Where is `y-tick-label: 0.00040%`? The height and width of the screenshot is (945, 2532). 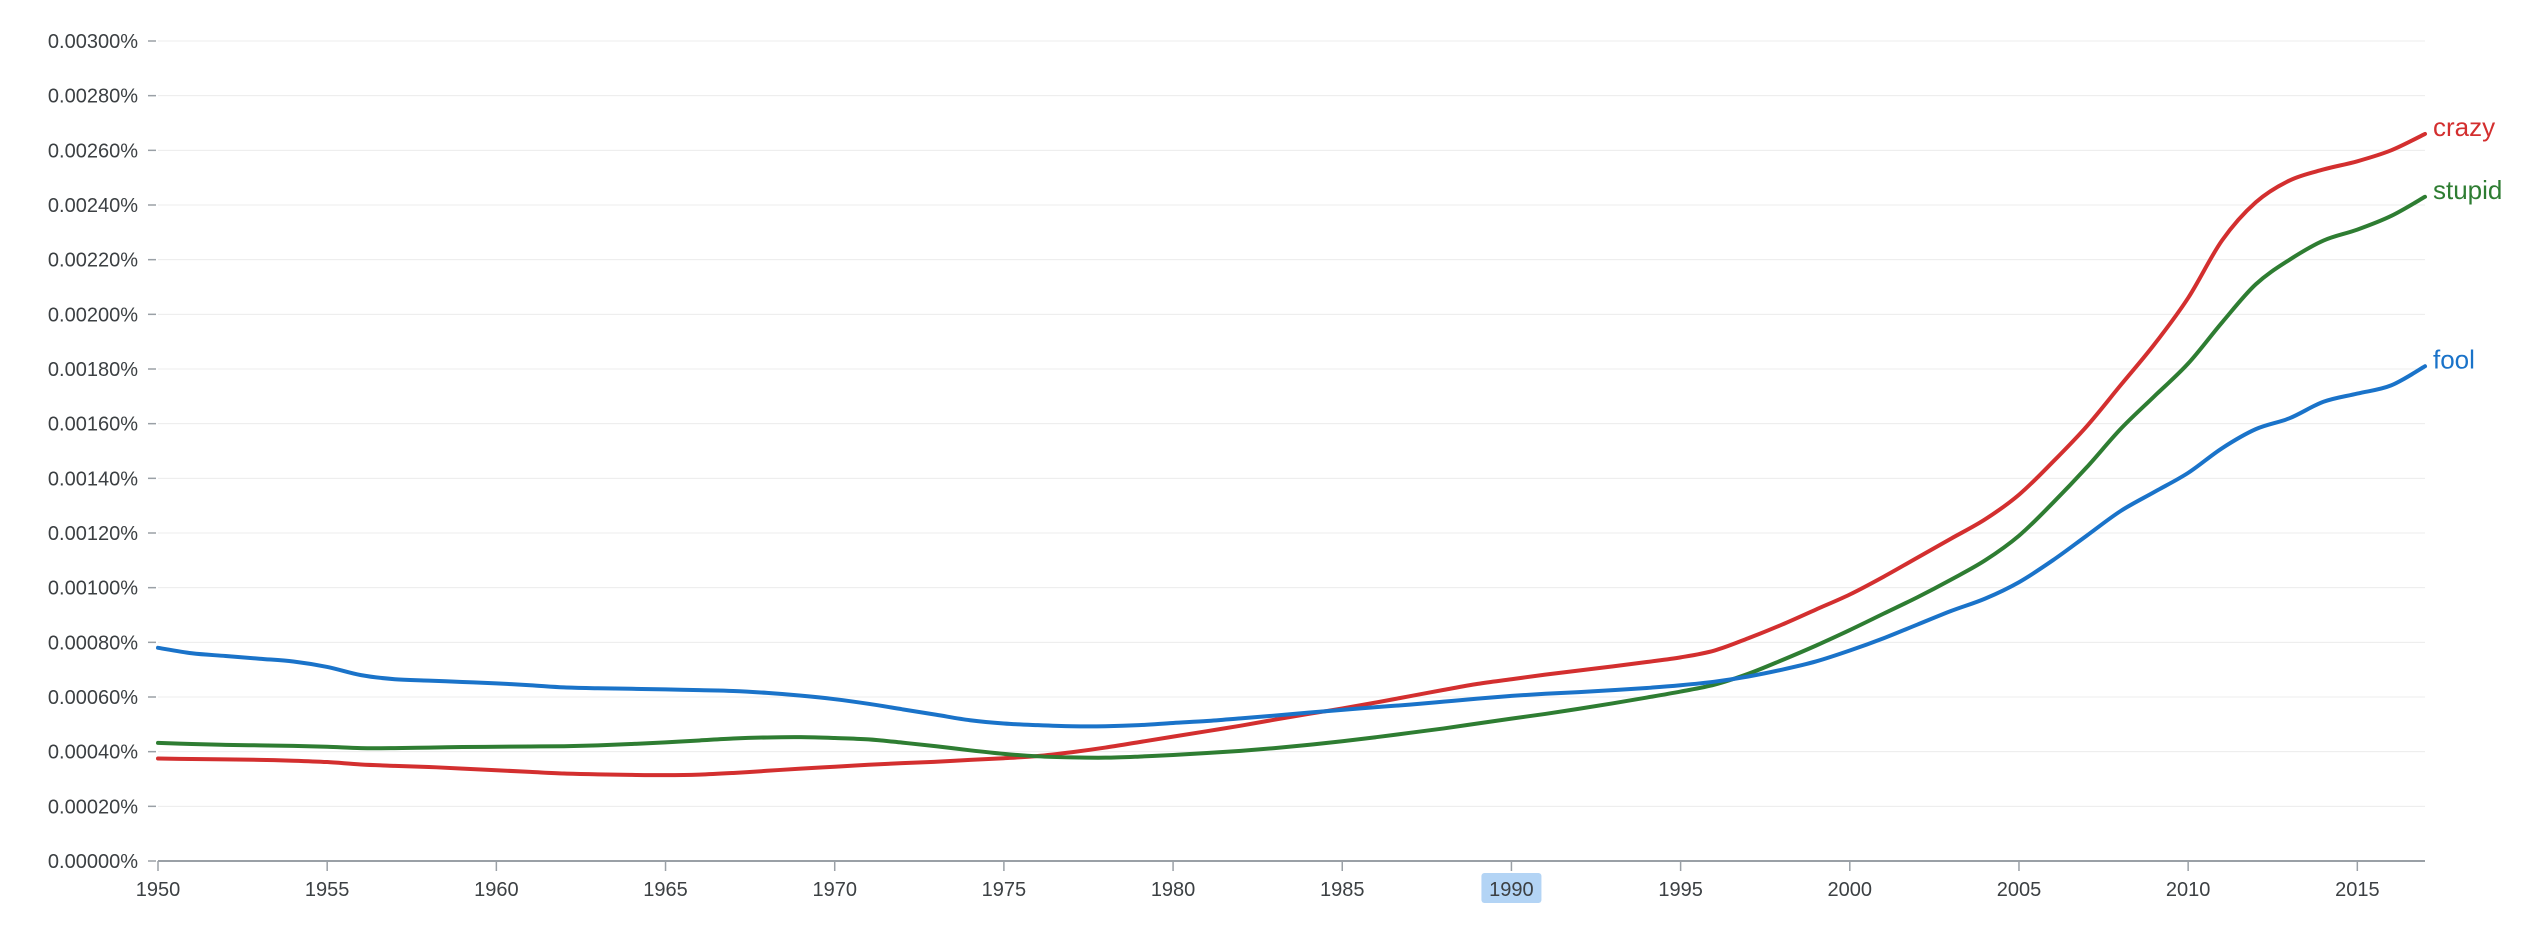
y-tick-label: 0.00040% is located at coordinates (93, 753).